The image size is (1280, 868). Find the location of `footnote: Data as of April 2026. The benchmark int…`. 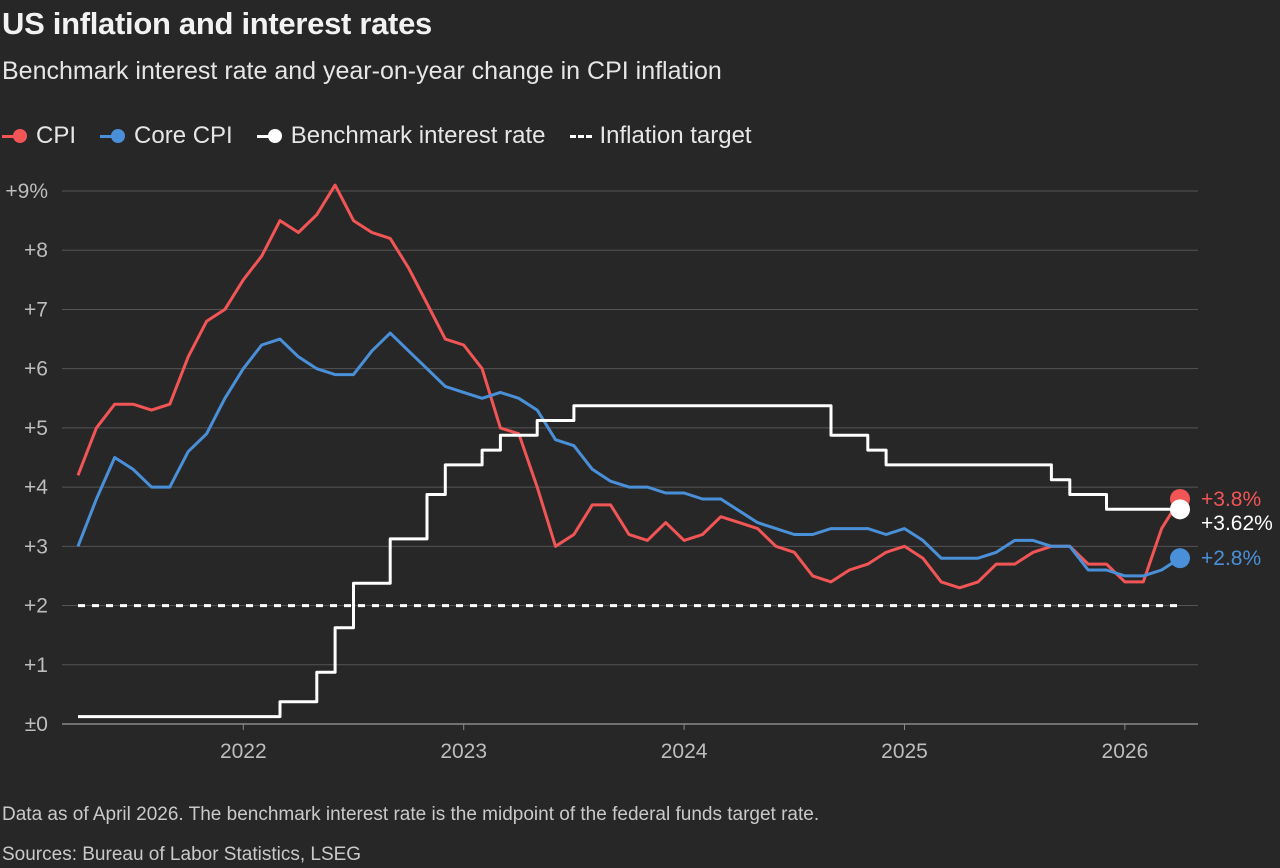

footnote: Data as of April 2026. The benchmark int… is located at coordinates (411, 814).